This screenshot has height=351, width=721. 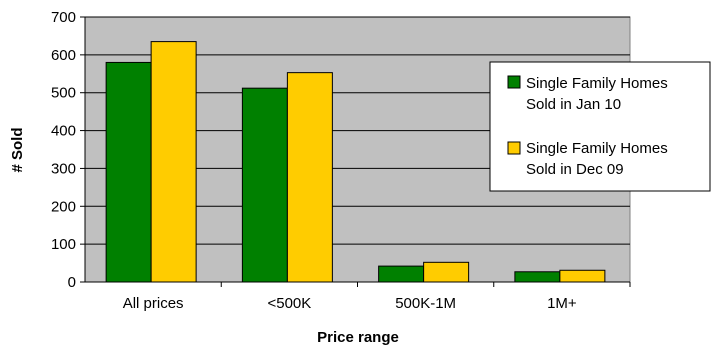 I want to click on legend-box, so click(x=600, y=126).